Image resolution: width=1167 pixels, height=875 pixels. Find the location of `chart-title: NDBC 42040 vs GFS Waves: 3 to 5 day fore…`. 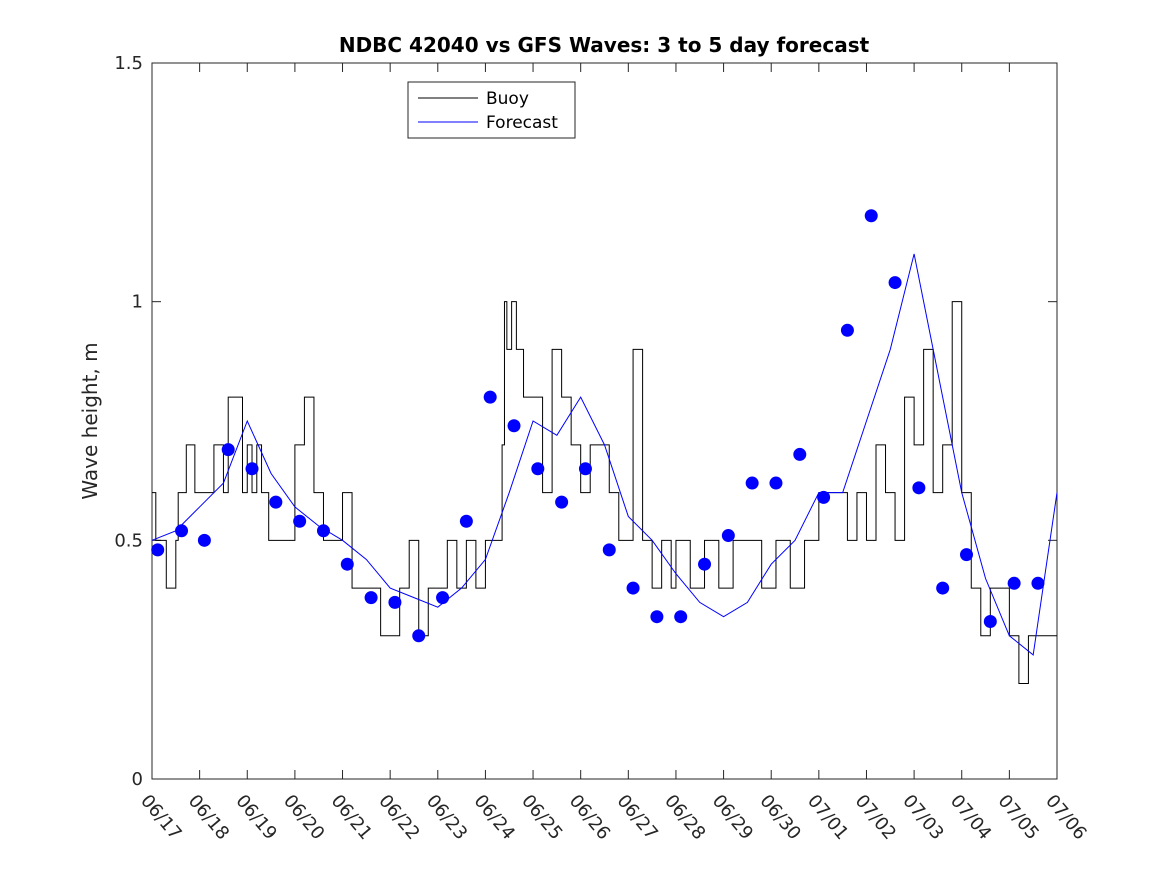

chart-title: NDBC 42040 vs GFS Waves: 3 to 5 day fore… is located at coordinates (604, 45).